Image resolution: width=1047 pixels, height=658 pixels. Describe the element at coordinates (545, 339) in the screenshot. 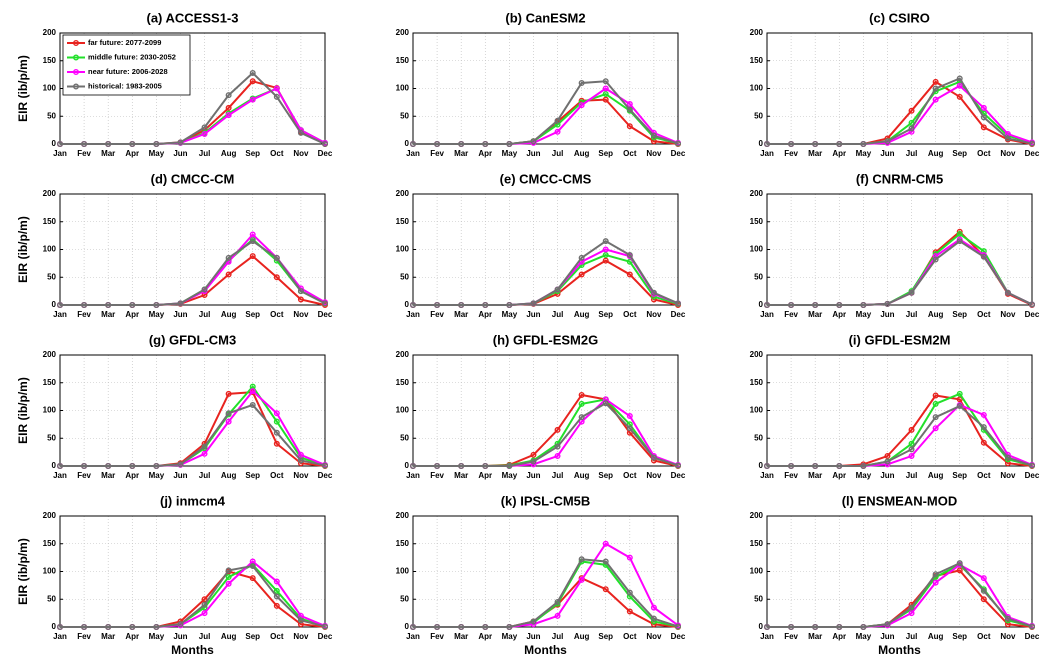

I see `chart-title: (h) GFDL-ESM2G` at that location.